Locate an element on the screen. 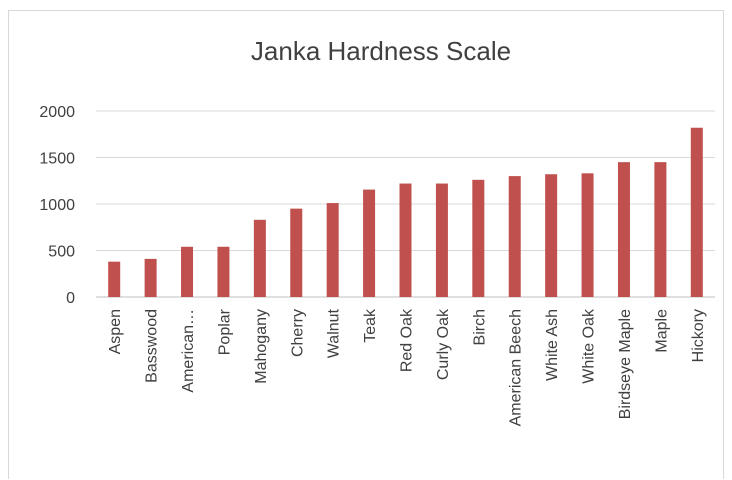  x-category-label: Basswood is located at coordinates (152, 346).